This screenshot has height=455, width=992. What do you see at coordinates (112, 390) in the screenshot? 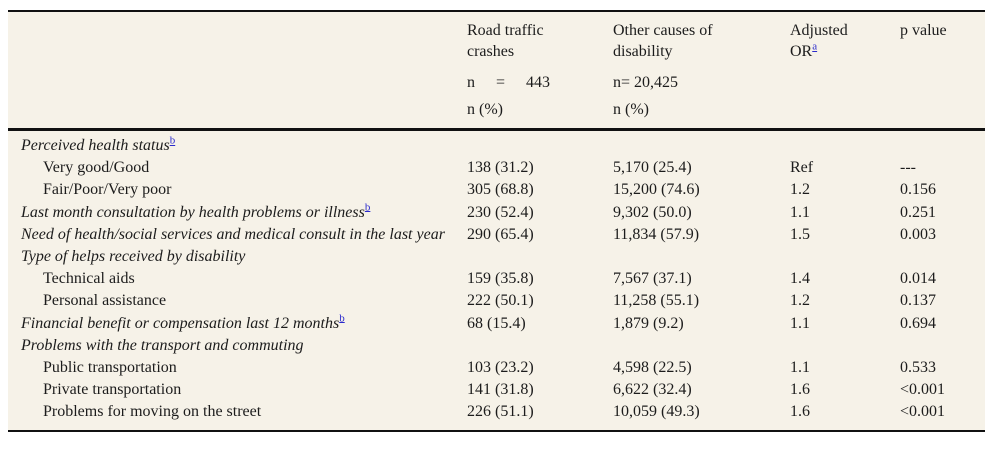
I see `row-label-text: Private transportation` at bounding box center [112, 390].